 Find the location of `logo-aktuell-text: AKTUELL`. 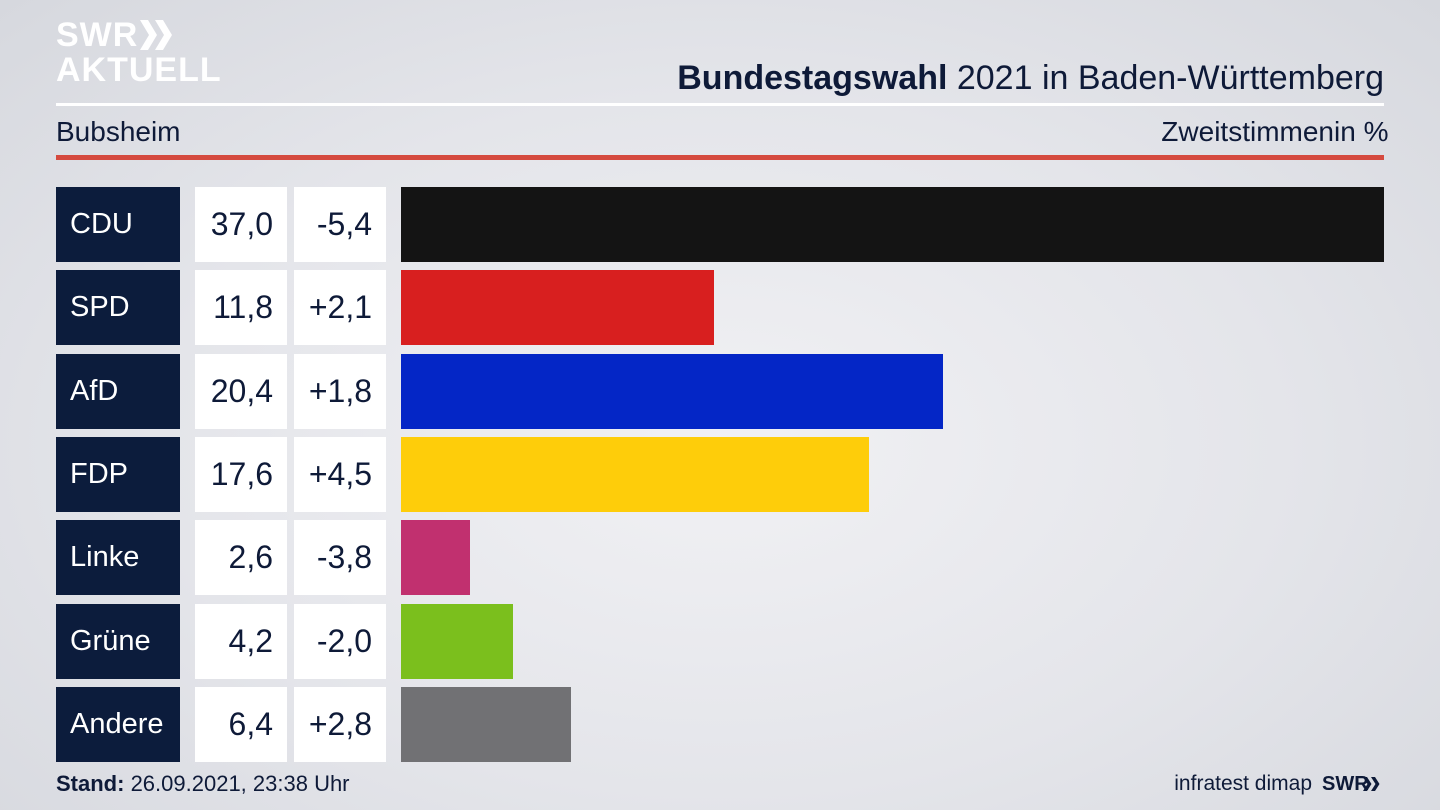

logo-aktuell-text: AKTUELL is located at coordinates (139, 70).